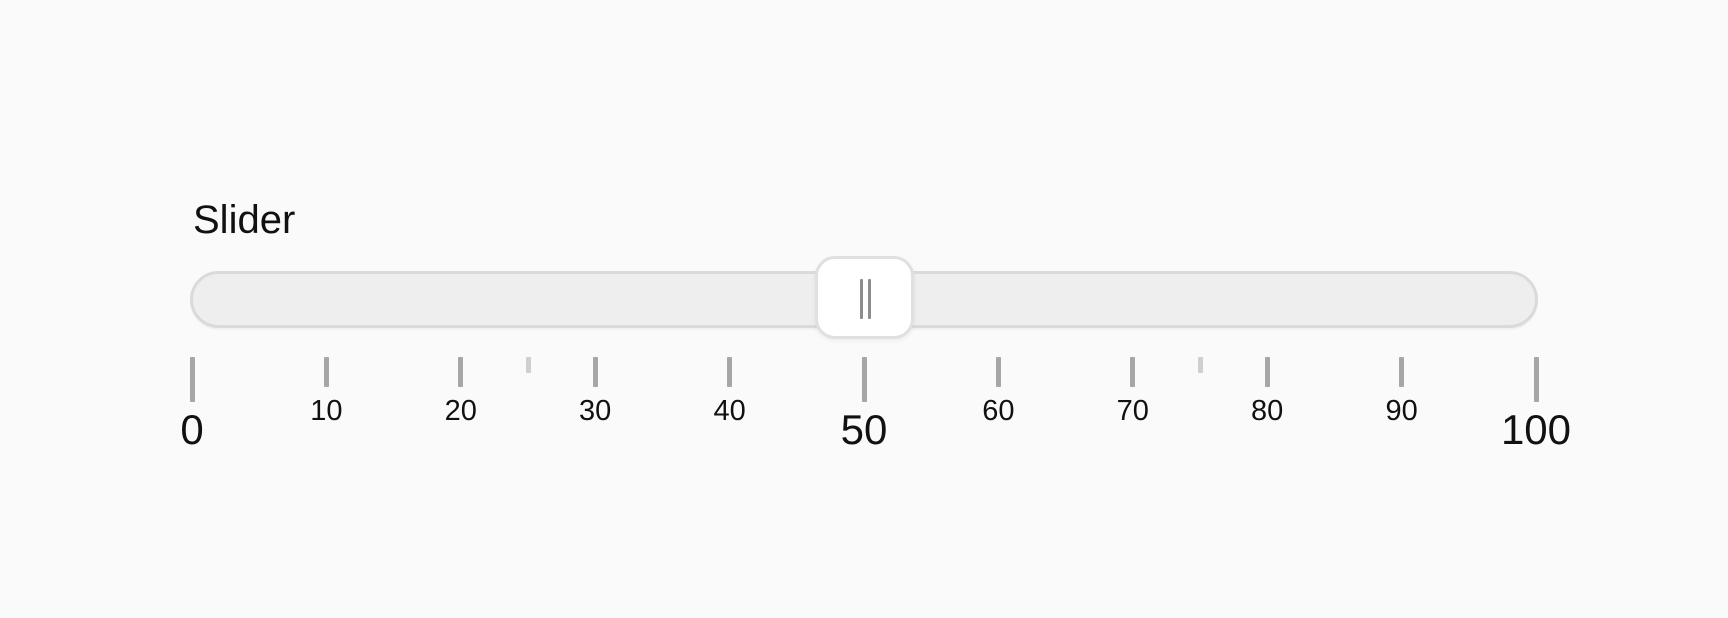 Image resolution: width=1728 pixels, height=618 pixels. Describe the element at coordinates (595, 411) in the screenshot. I see `scale-tick-label: 30` at that location.